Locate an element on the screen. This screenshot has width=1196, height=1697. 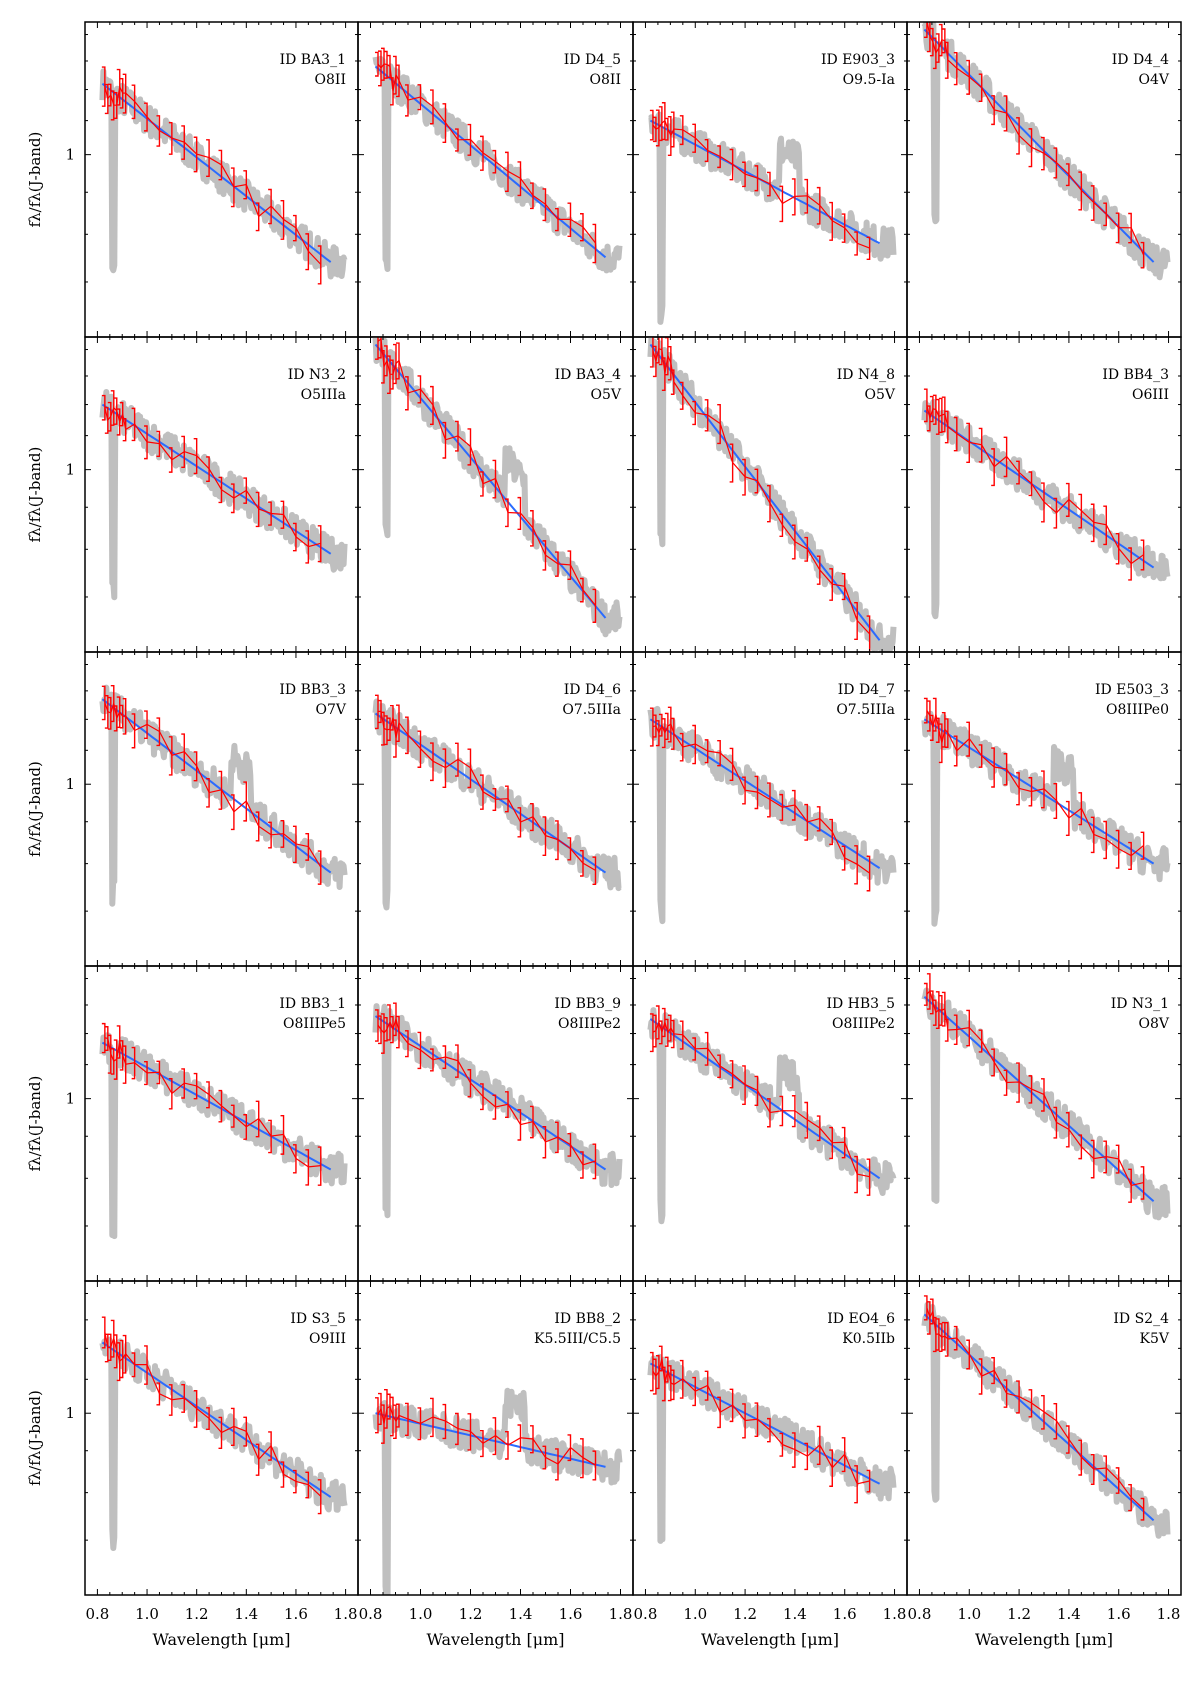
panel-13-ticks is located at coordinates (221, 1124).